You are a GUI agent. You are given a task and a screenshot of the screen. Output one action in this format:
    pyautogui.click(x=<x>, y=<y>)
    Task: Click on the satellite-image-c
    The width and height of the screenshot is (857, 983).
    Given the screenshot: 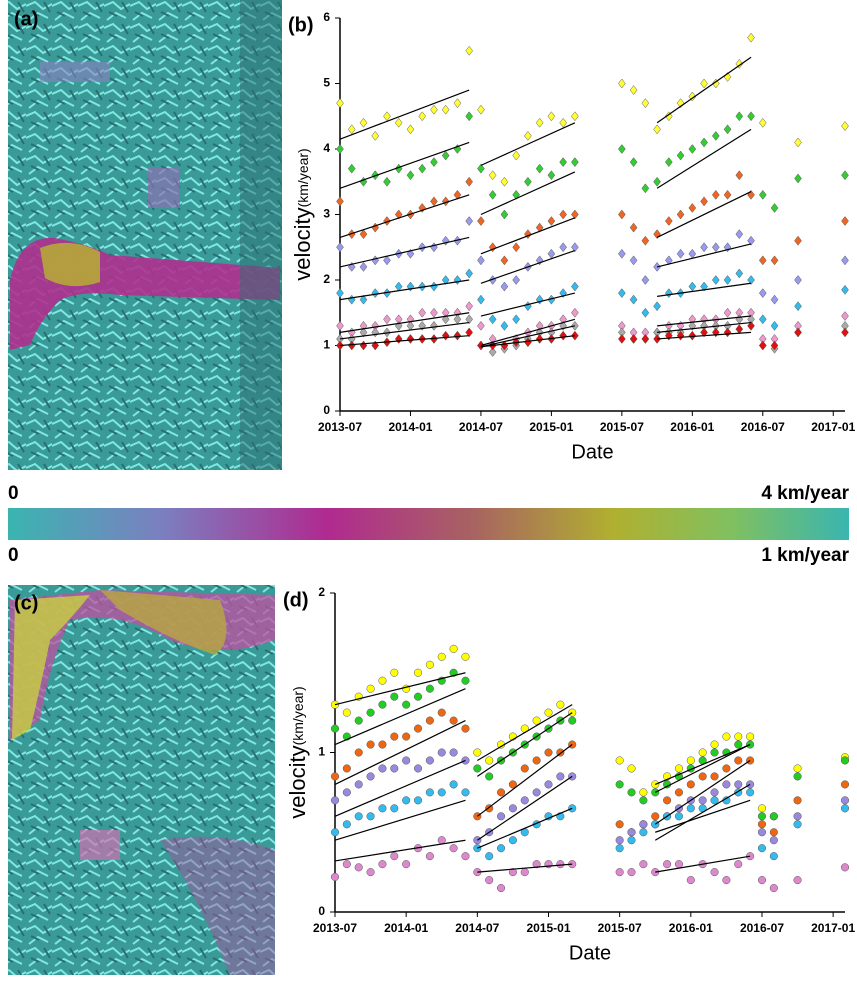 What is the action you would take?
    pyautogui.click(x=141, y=780)
    